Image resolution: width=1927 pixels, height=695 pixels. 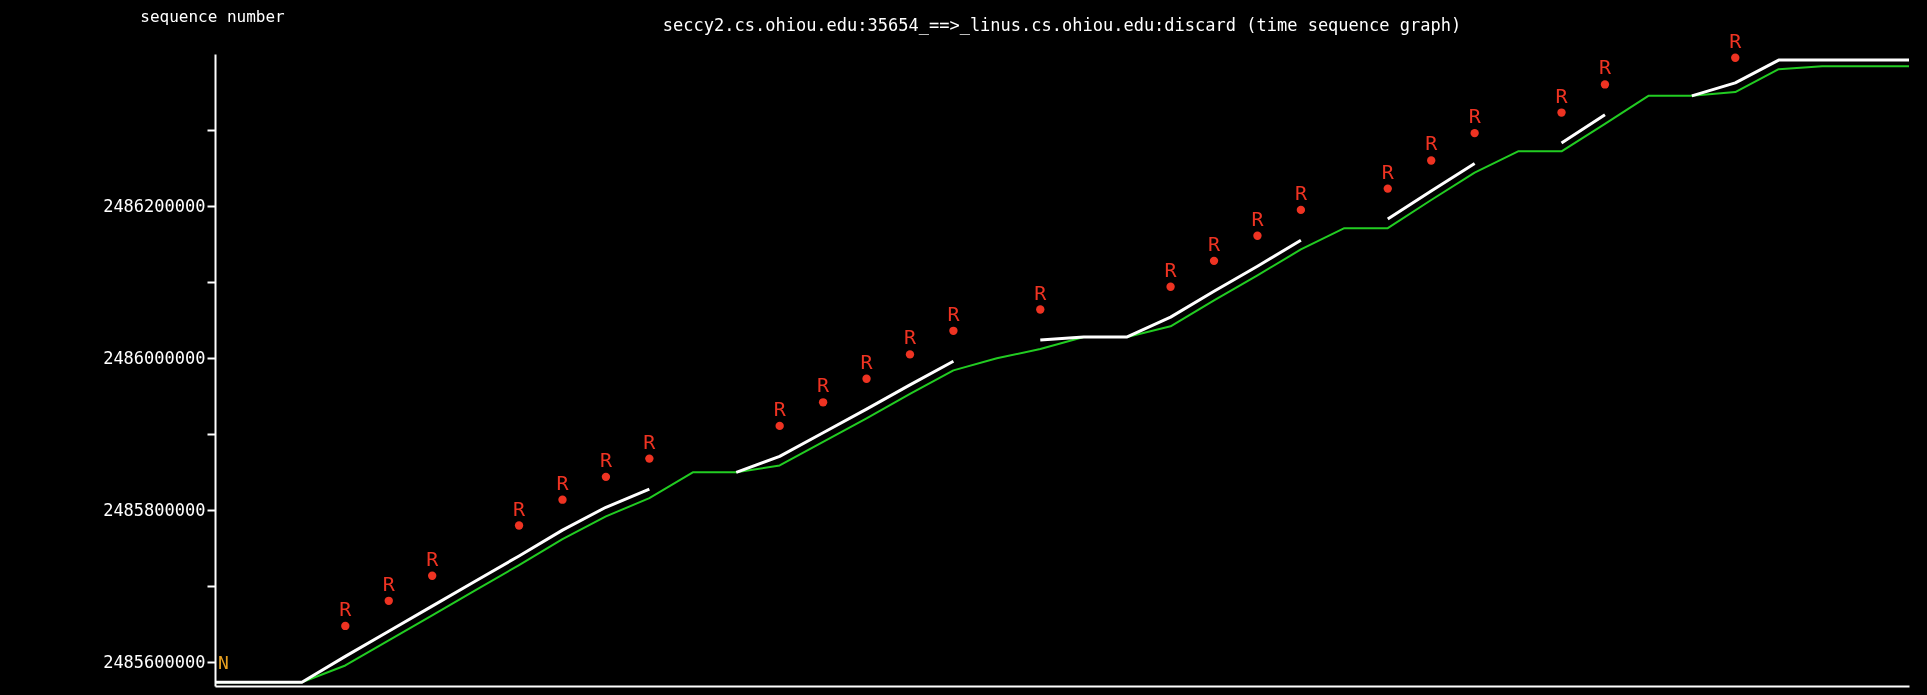 What do you see at coordinates (154, 509) in the screenshot?
I see `y-tick-label: 2485800000` at bounding box center [154, 509].